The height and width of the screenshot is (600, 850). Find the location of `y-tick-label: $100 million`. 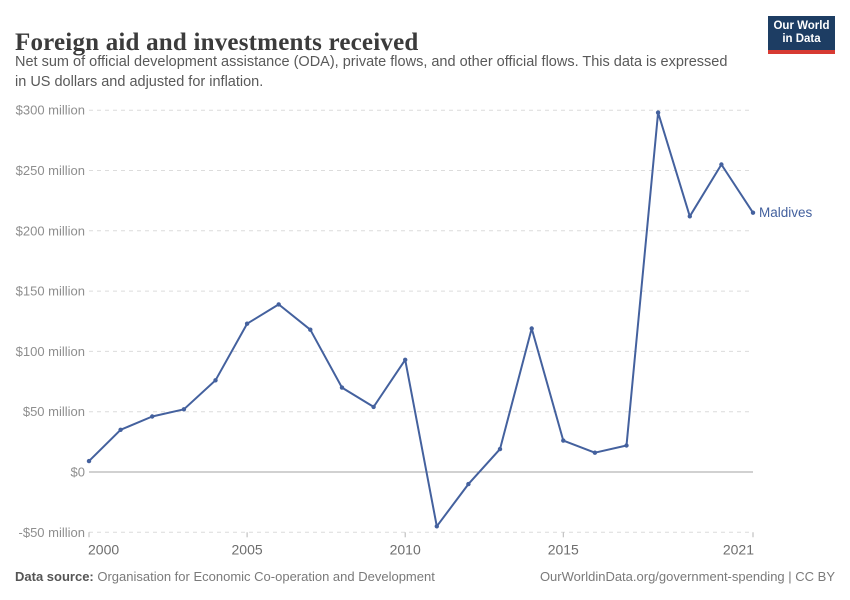

y-tick-label: $100 million is located at coordinates (50, 351).